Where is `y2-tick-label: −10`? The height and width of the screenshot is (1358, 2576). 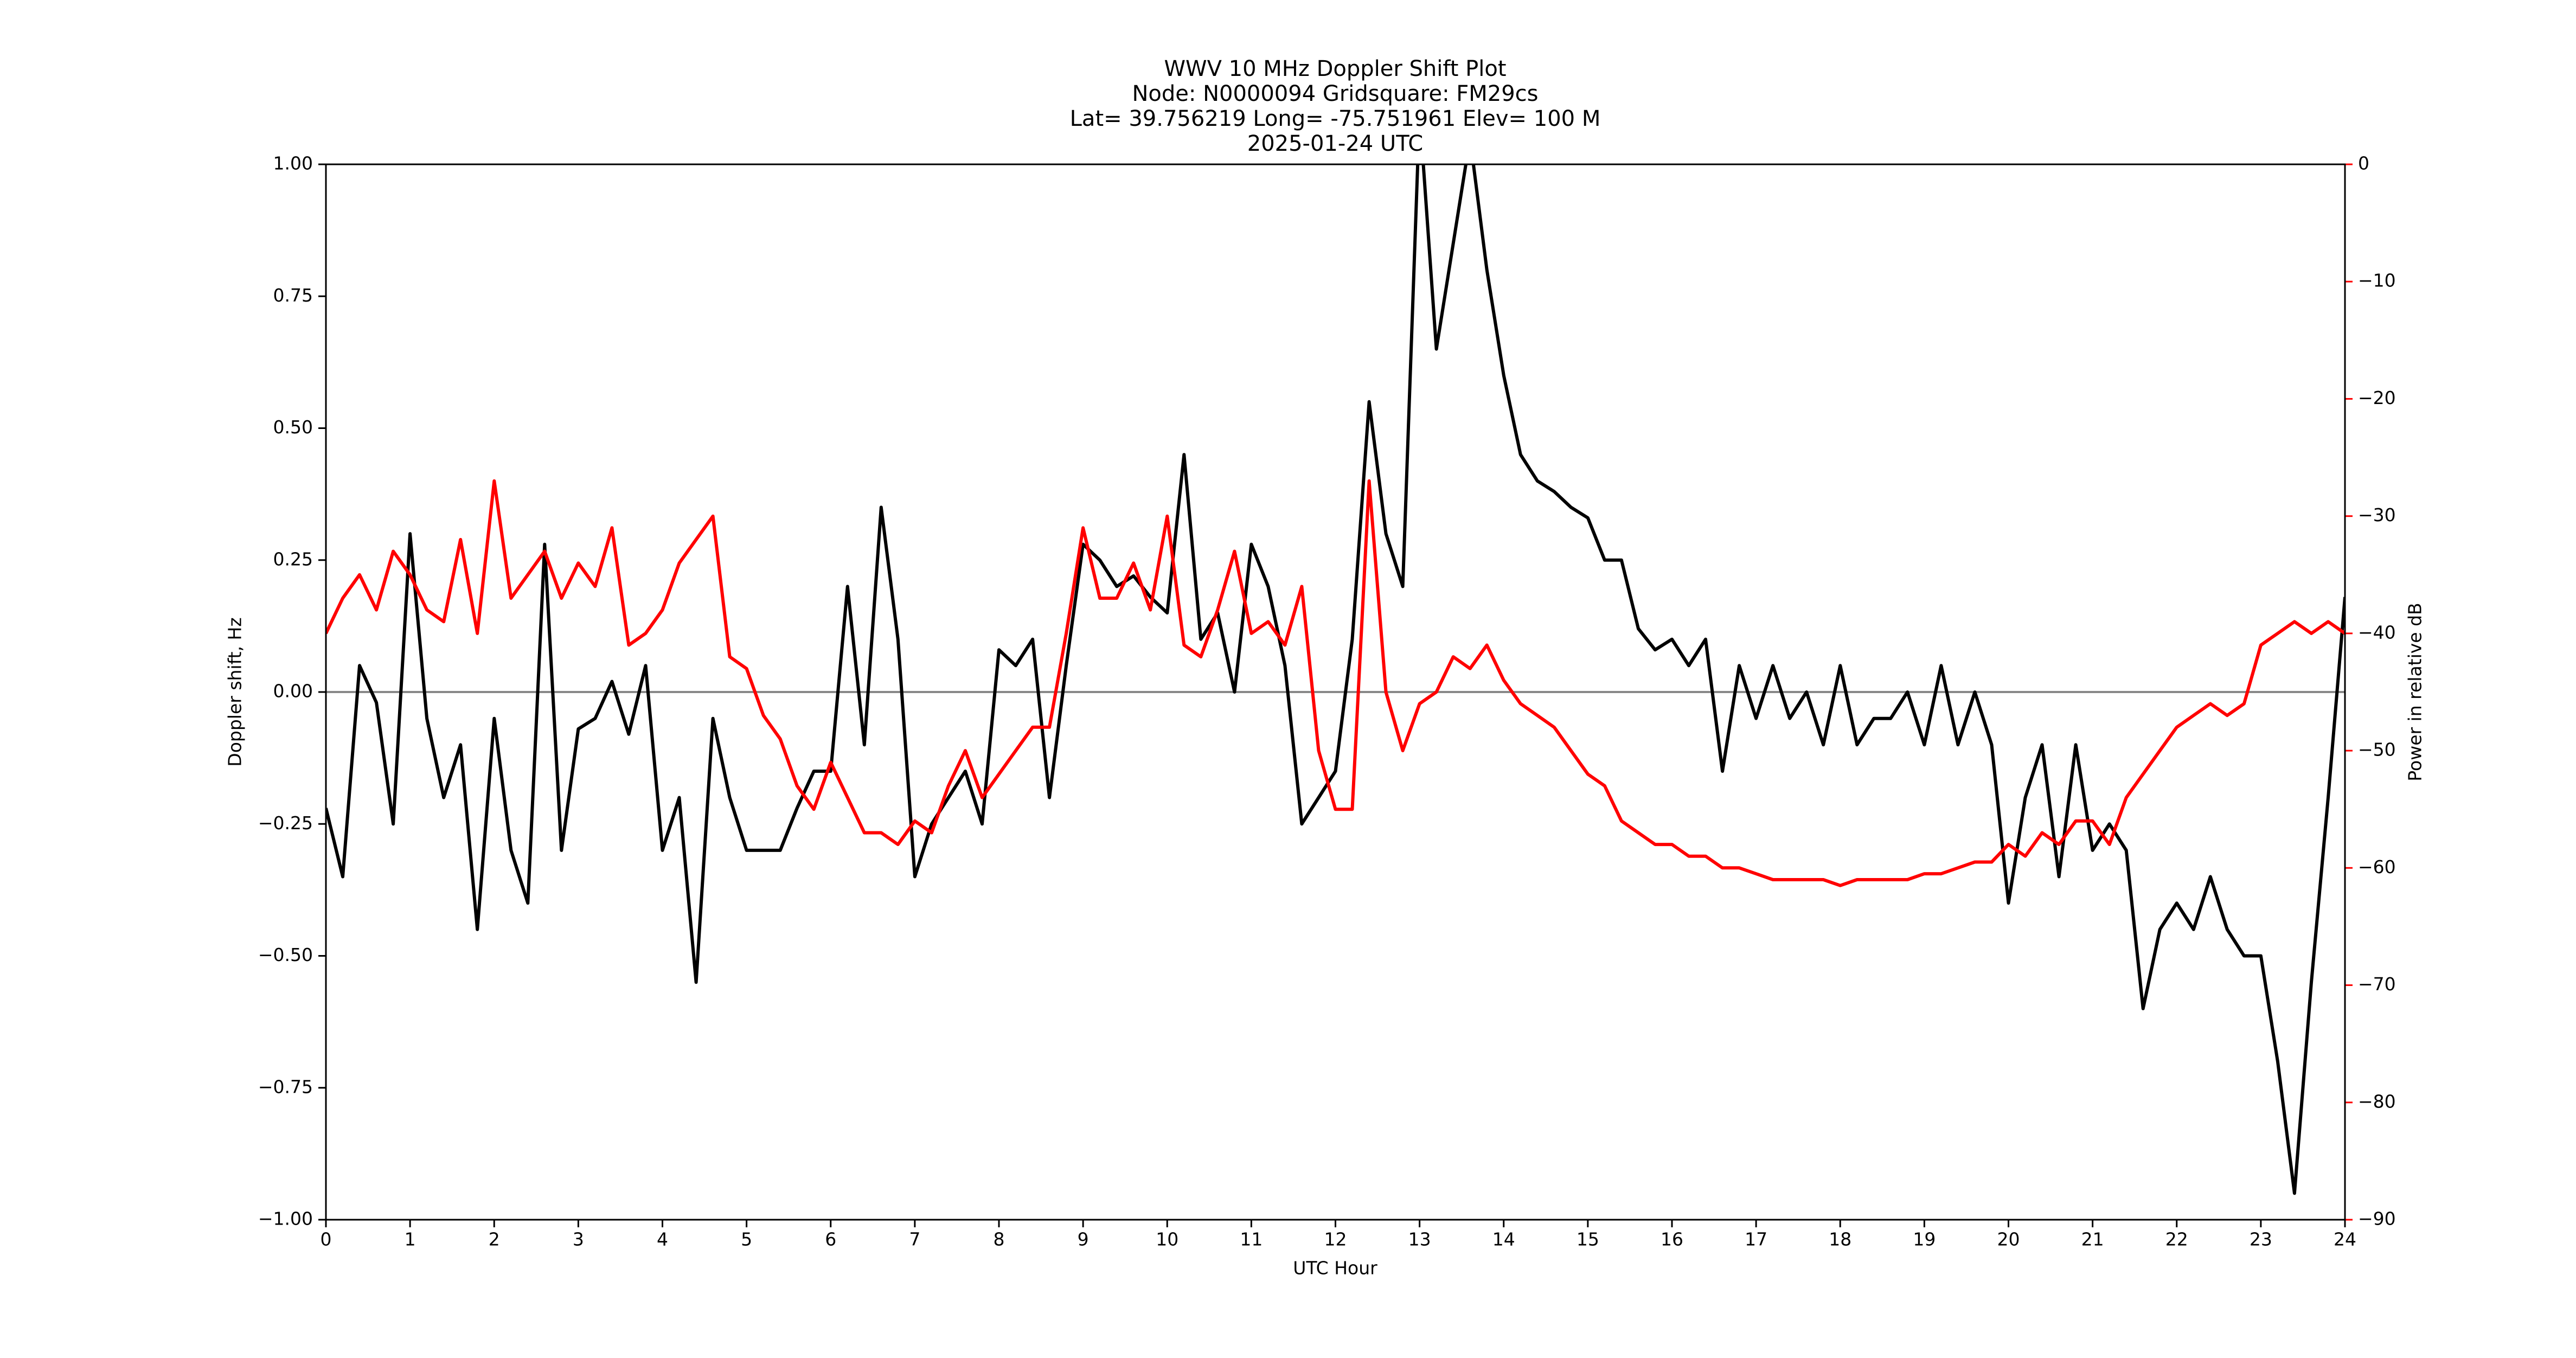
y2-tick-label: −10 is located at coordinates (2377, 280).